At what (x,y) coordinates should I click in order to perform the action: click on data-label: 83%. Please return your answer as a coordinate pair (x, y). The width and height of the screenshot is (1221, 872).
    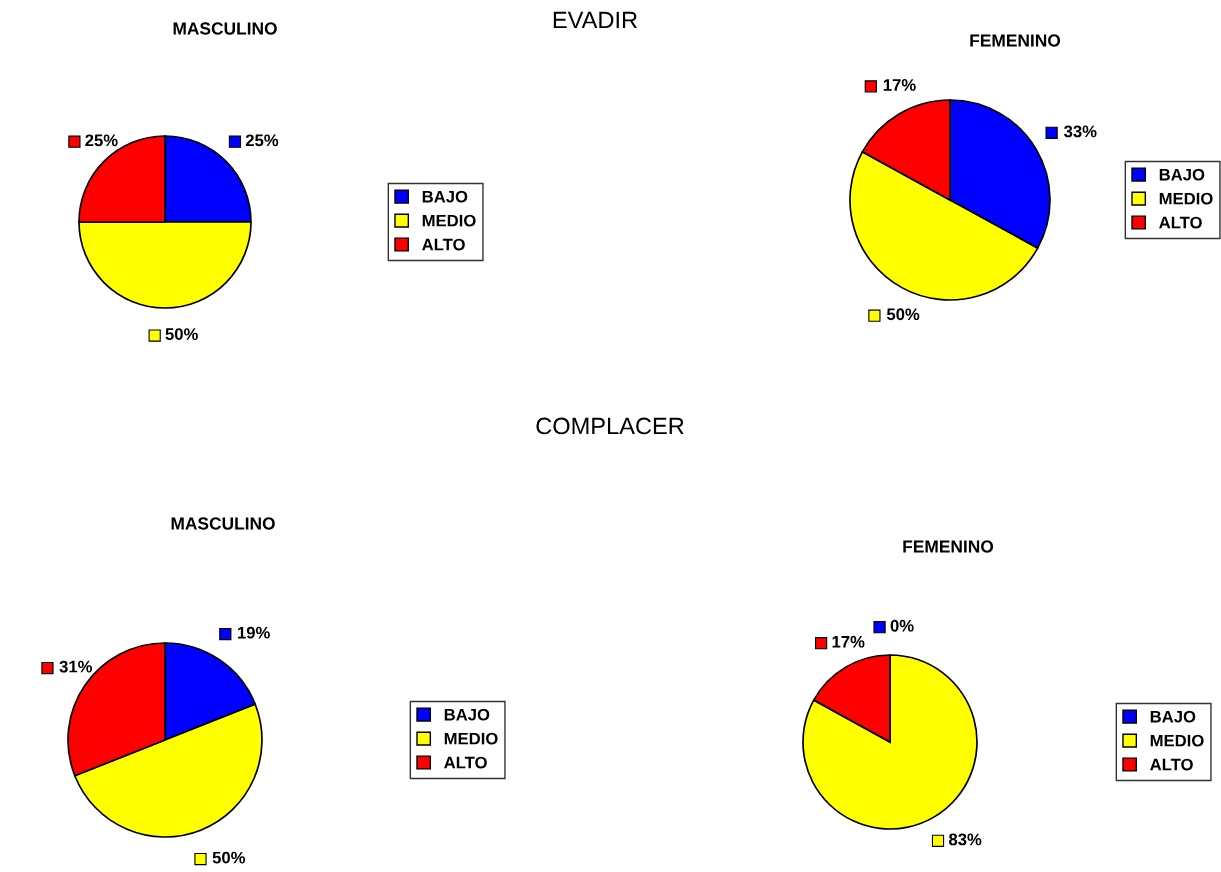
    Looking at the image, I should click on (965, 839).